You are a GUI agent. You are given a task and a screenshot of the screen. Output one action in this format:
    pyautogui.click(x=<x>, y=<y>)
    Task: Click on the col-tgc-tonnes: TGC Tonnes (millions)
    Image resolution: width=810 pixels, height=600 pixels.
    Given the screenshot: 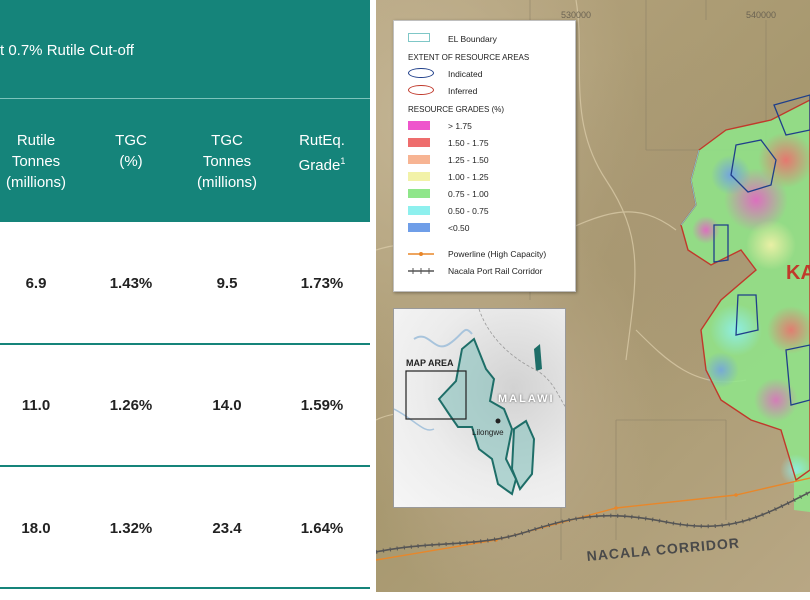 What is the action you would take?
    pyautogui.click(x=227, y=161)
    